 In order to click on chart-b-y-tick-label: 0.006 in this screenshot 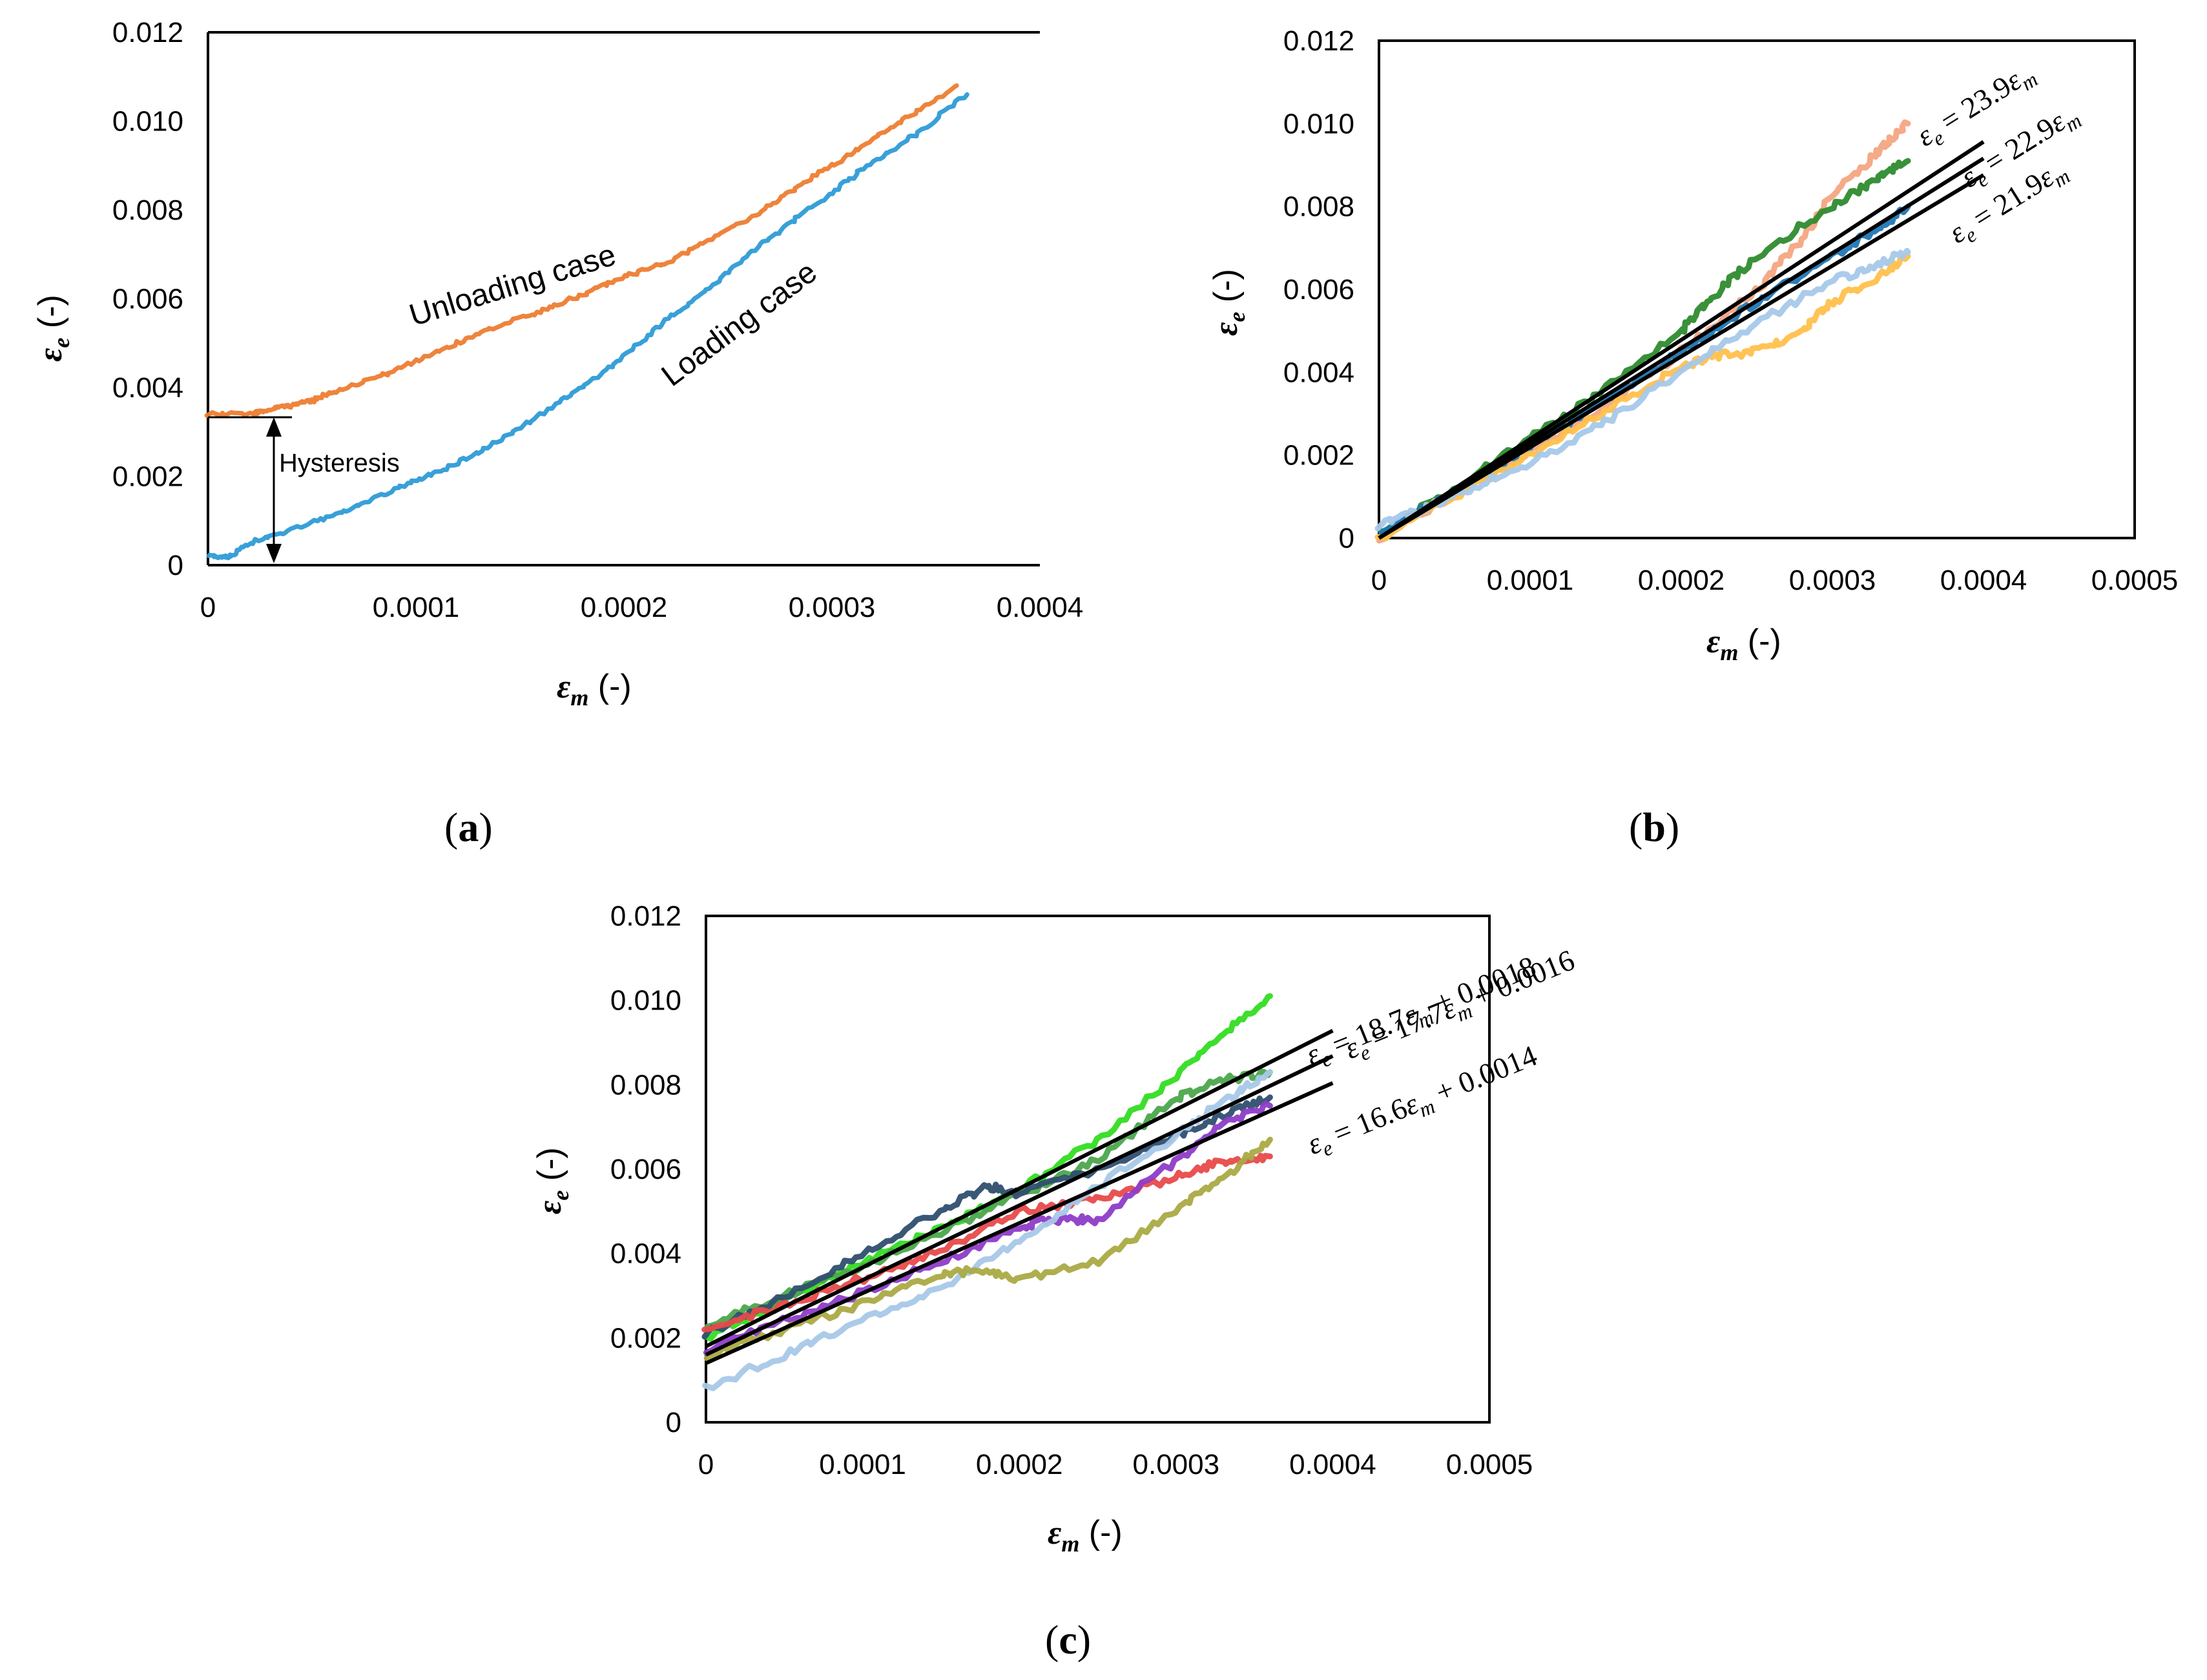, I will do `click(1318, 290)`.